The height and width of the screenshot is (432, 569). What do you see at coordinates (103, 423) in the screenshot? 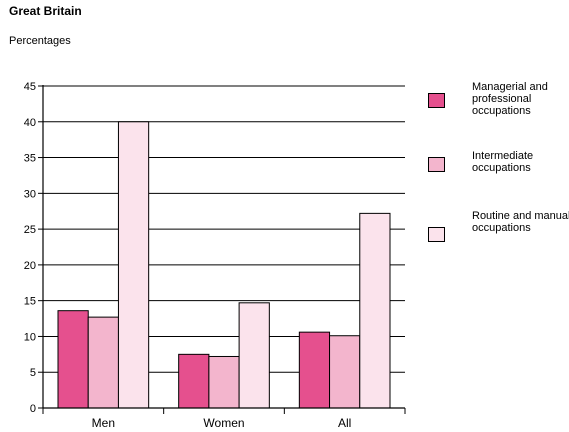
I see `x-category-label: Men` at bounding box center [103, 423].